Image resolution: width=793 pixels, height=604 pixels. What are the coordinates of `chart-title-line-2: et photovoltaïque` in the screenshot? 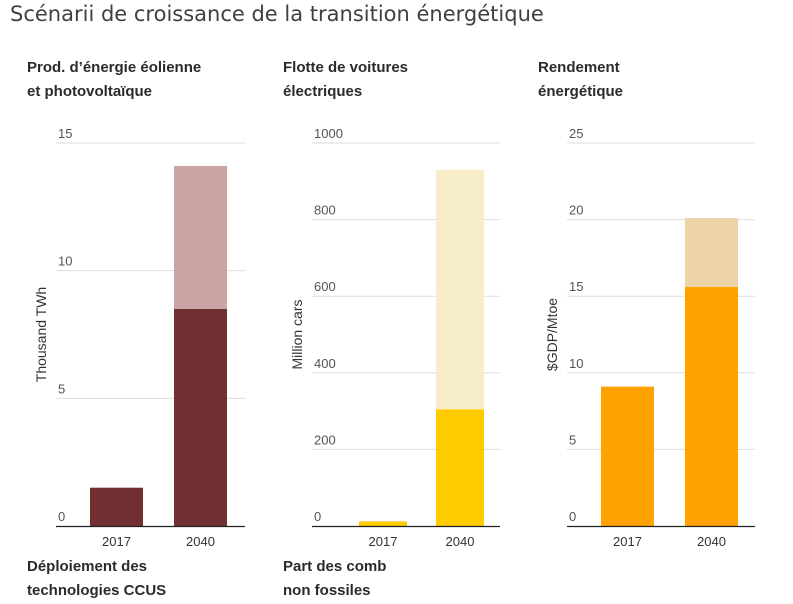 It's located at (89, 91).